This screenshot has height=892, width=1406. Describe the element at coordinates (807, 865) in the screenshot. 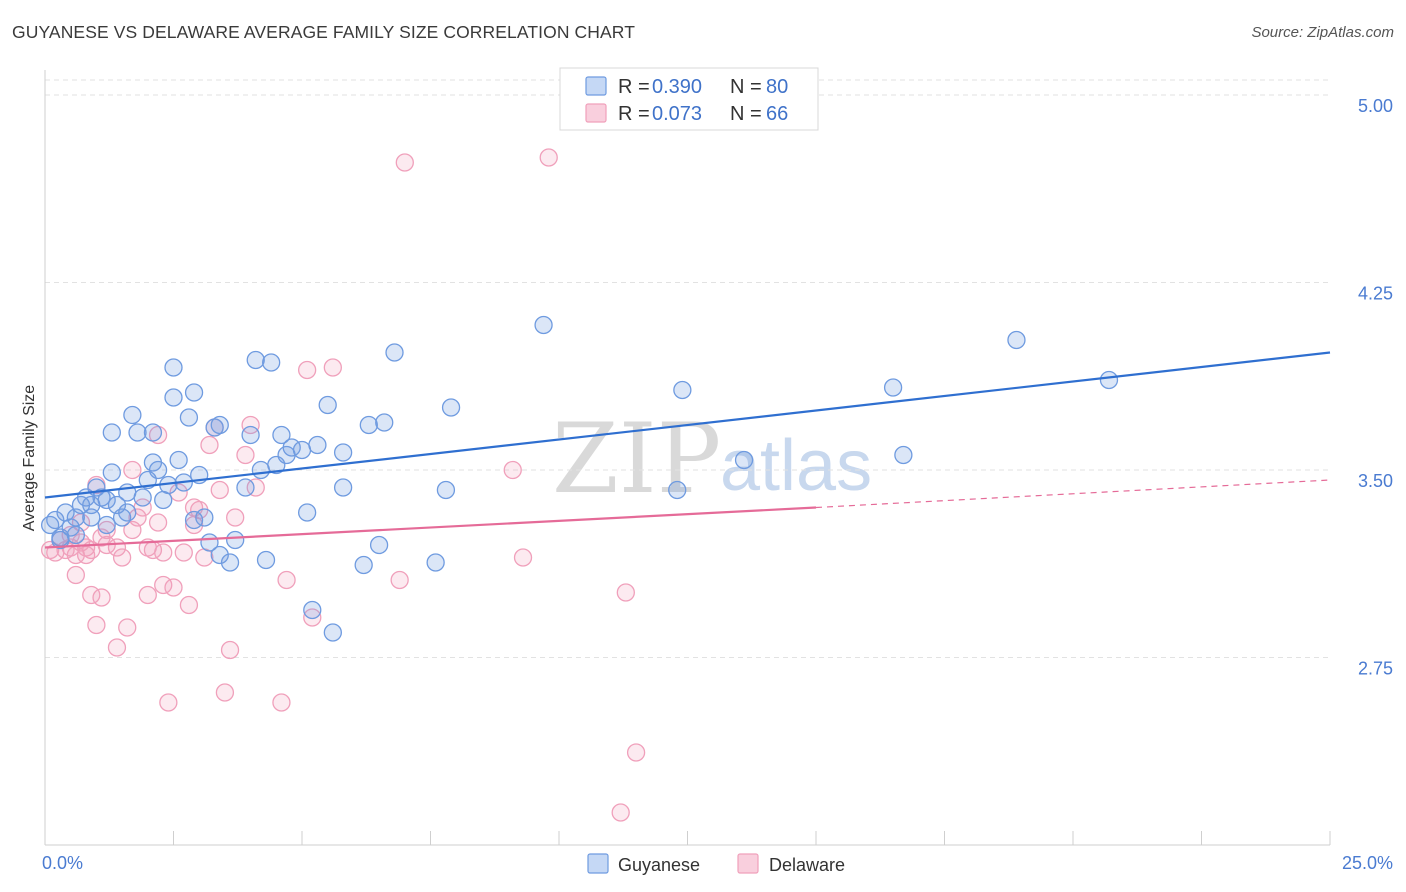

I see `bottom-legend-delaware: Delaware` at that location.